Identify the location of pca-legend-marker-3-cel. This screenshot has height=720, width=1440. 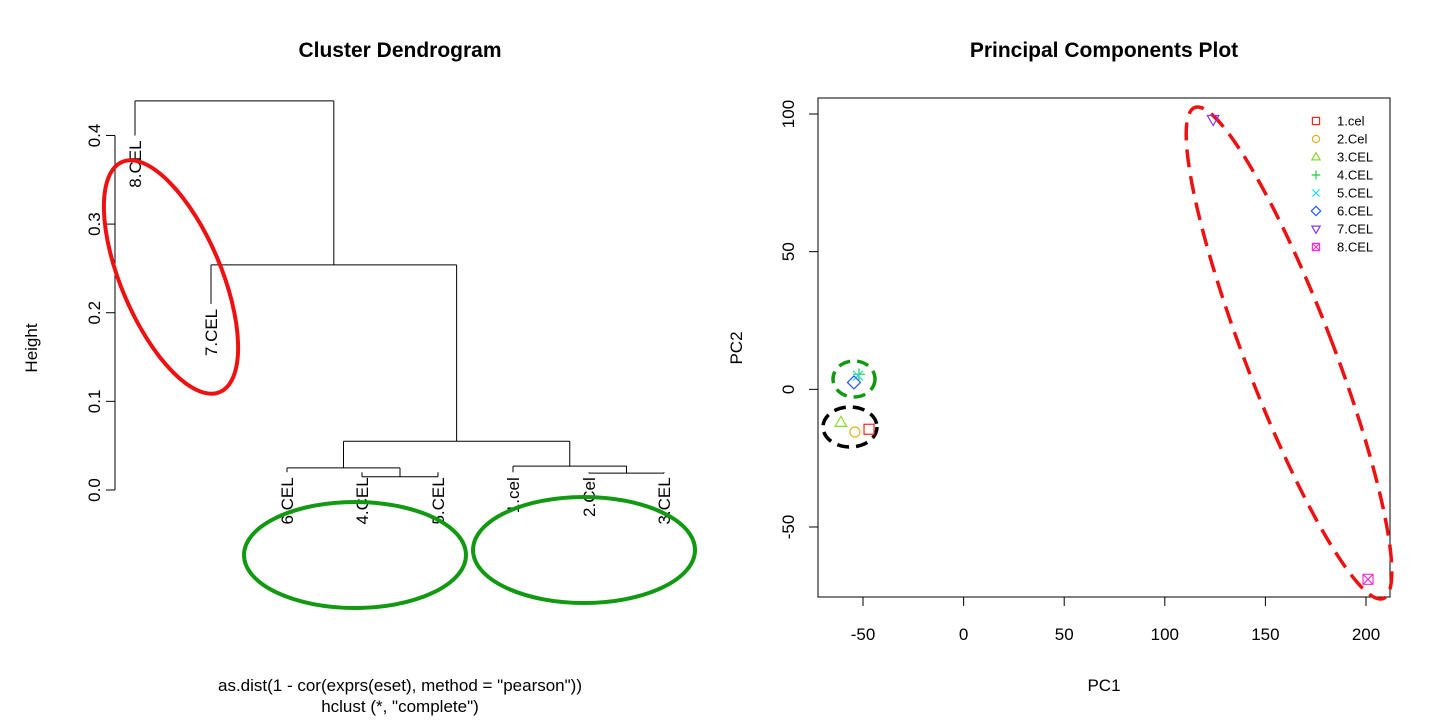
(1316, 156).